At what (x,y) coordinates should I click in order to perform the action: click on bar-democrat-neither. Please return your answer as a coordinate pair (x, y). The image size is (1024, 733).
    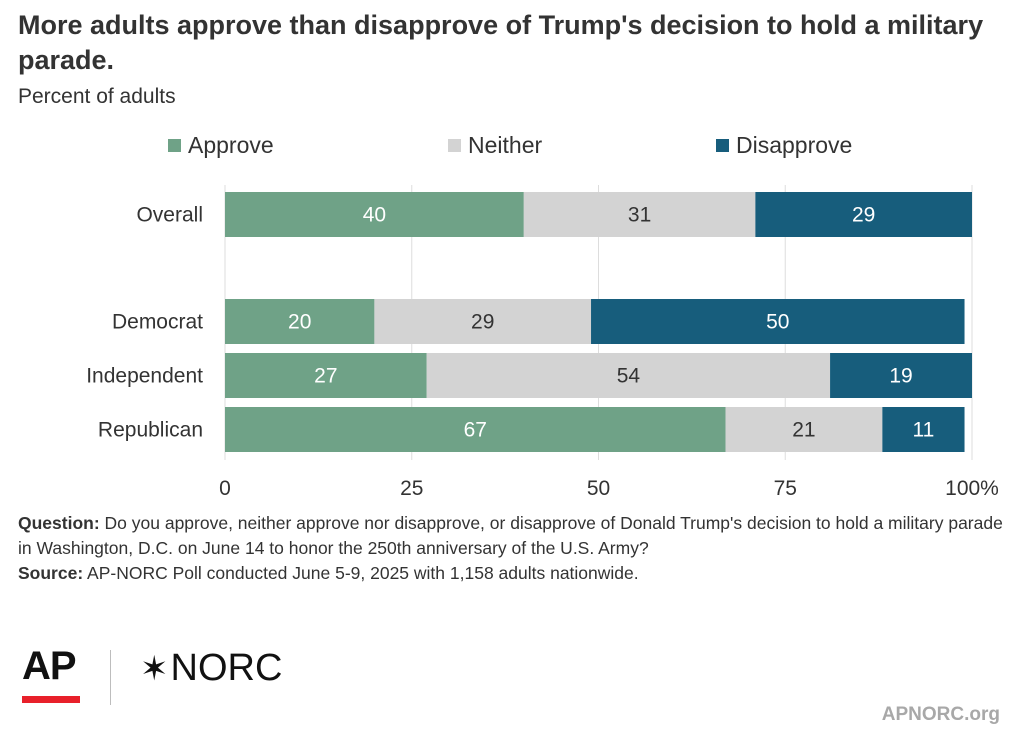
    Looking at the image, I should click on (483, 321).